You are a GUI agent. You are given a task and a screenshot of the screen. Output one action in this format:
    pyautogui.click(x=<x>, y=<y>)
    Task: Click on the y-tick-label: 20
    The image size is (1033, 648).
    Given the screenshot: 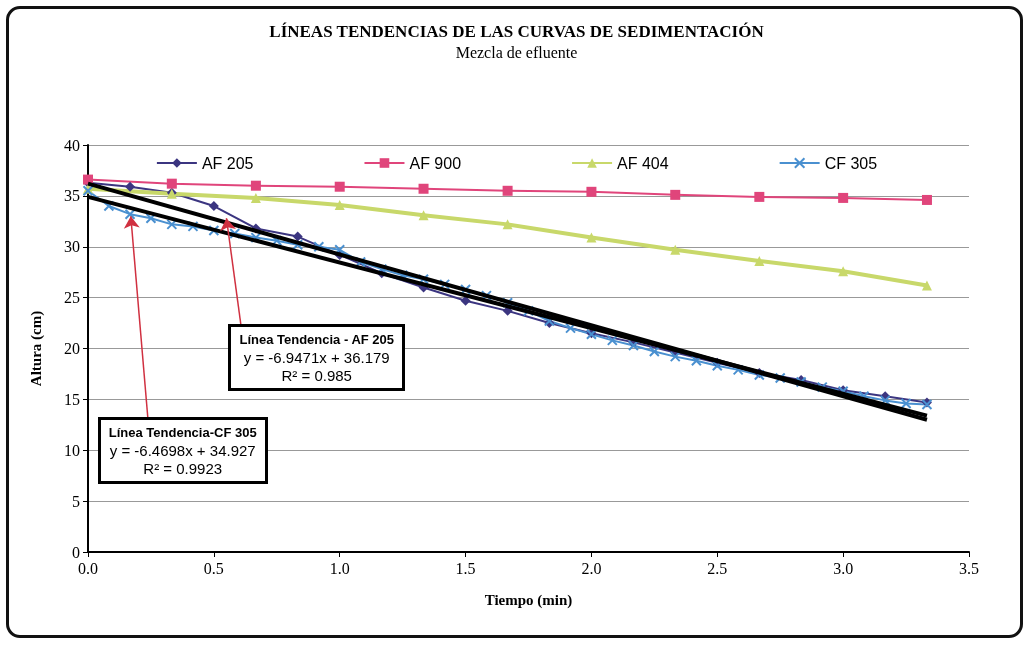 What is the action you would take?
    pyautogui.click(x=72, y=348)
    